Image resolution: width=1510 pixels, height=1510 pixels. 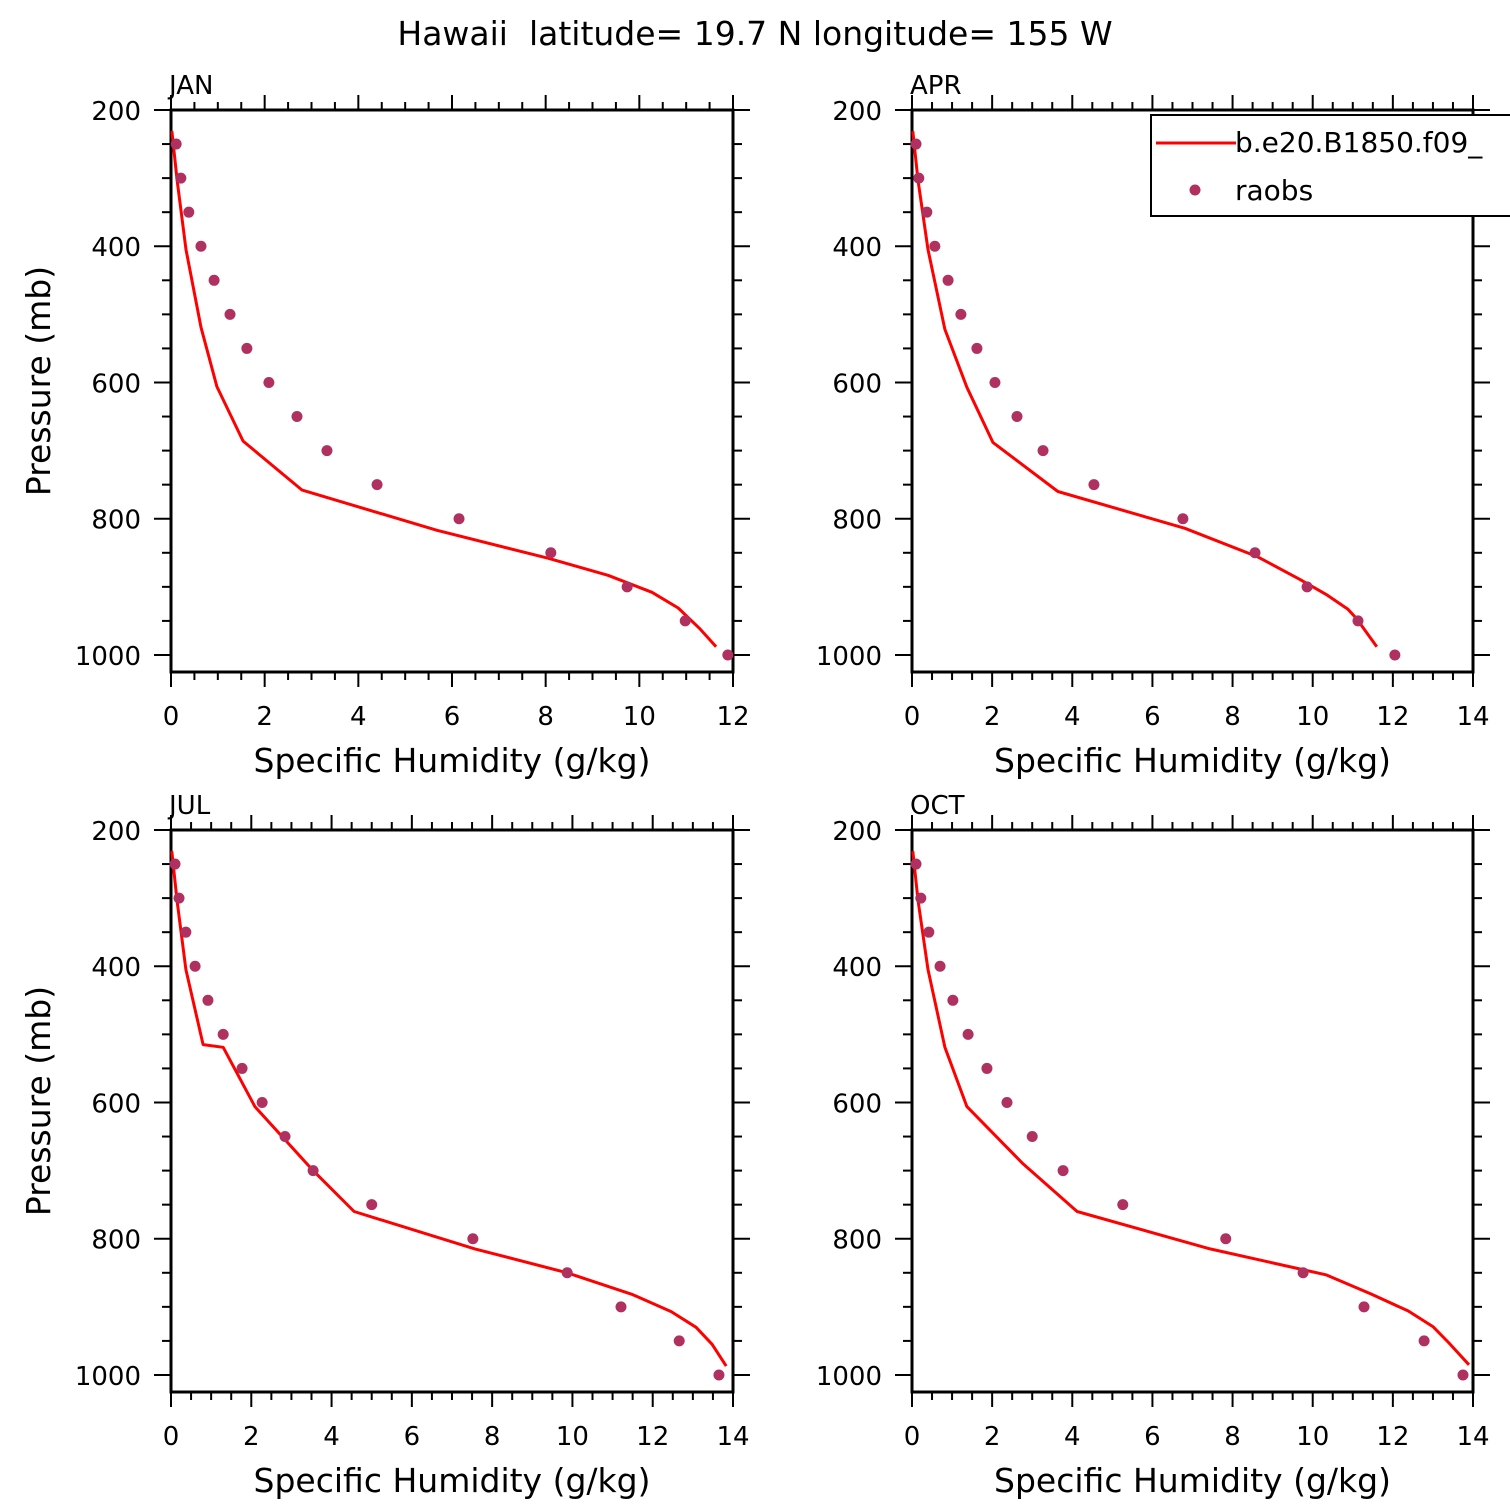 I want to click on legend: b.e20.B1850.f09_ raobs, so click(x=1330, y=165).